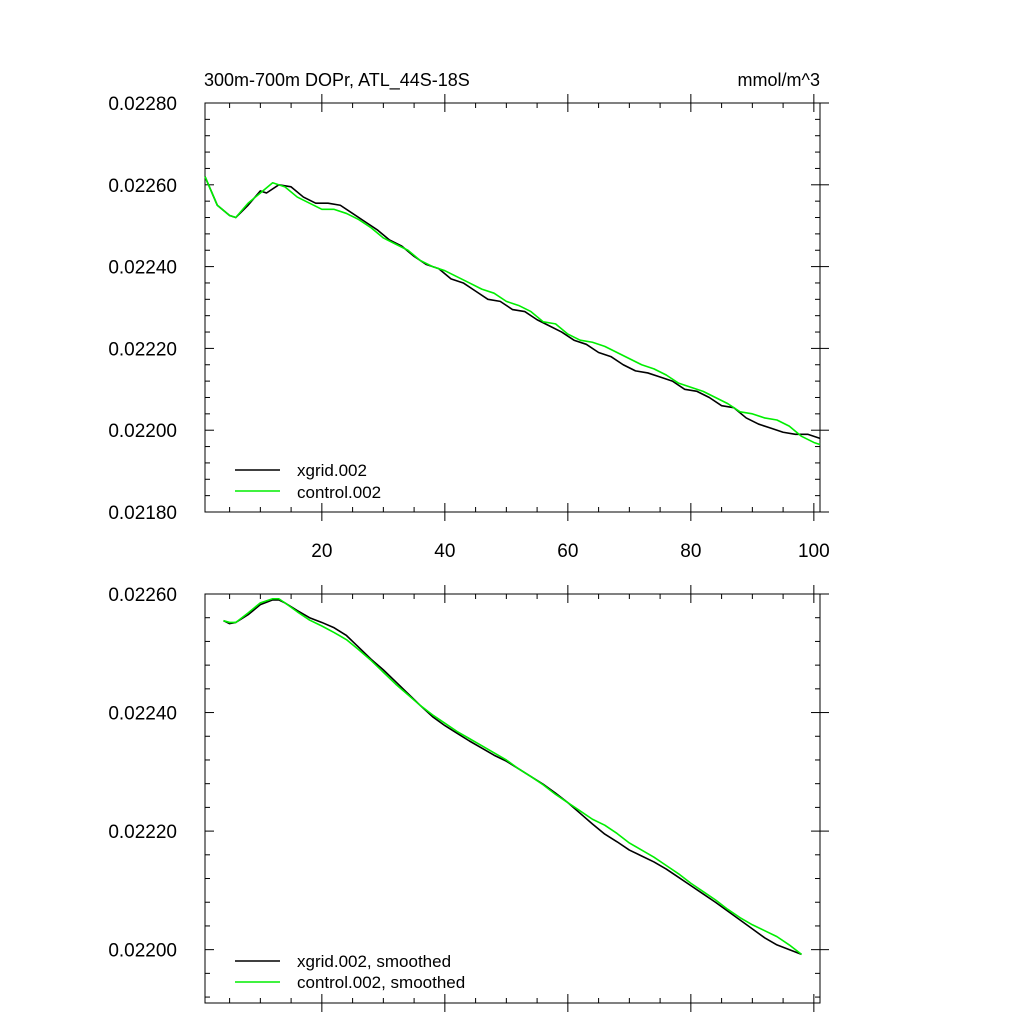 This screenshot has width=1024, height=1024. I want to click on x-tick-label: 60, so click(567, 551).